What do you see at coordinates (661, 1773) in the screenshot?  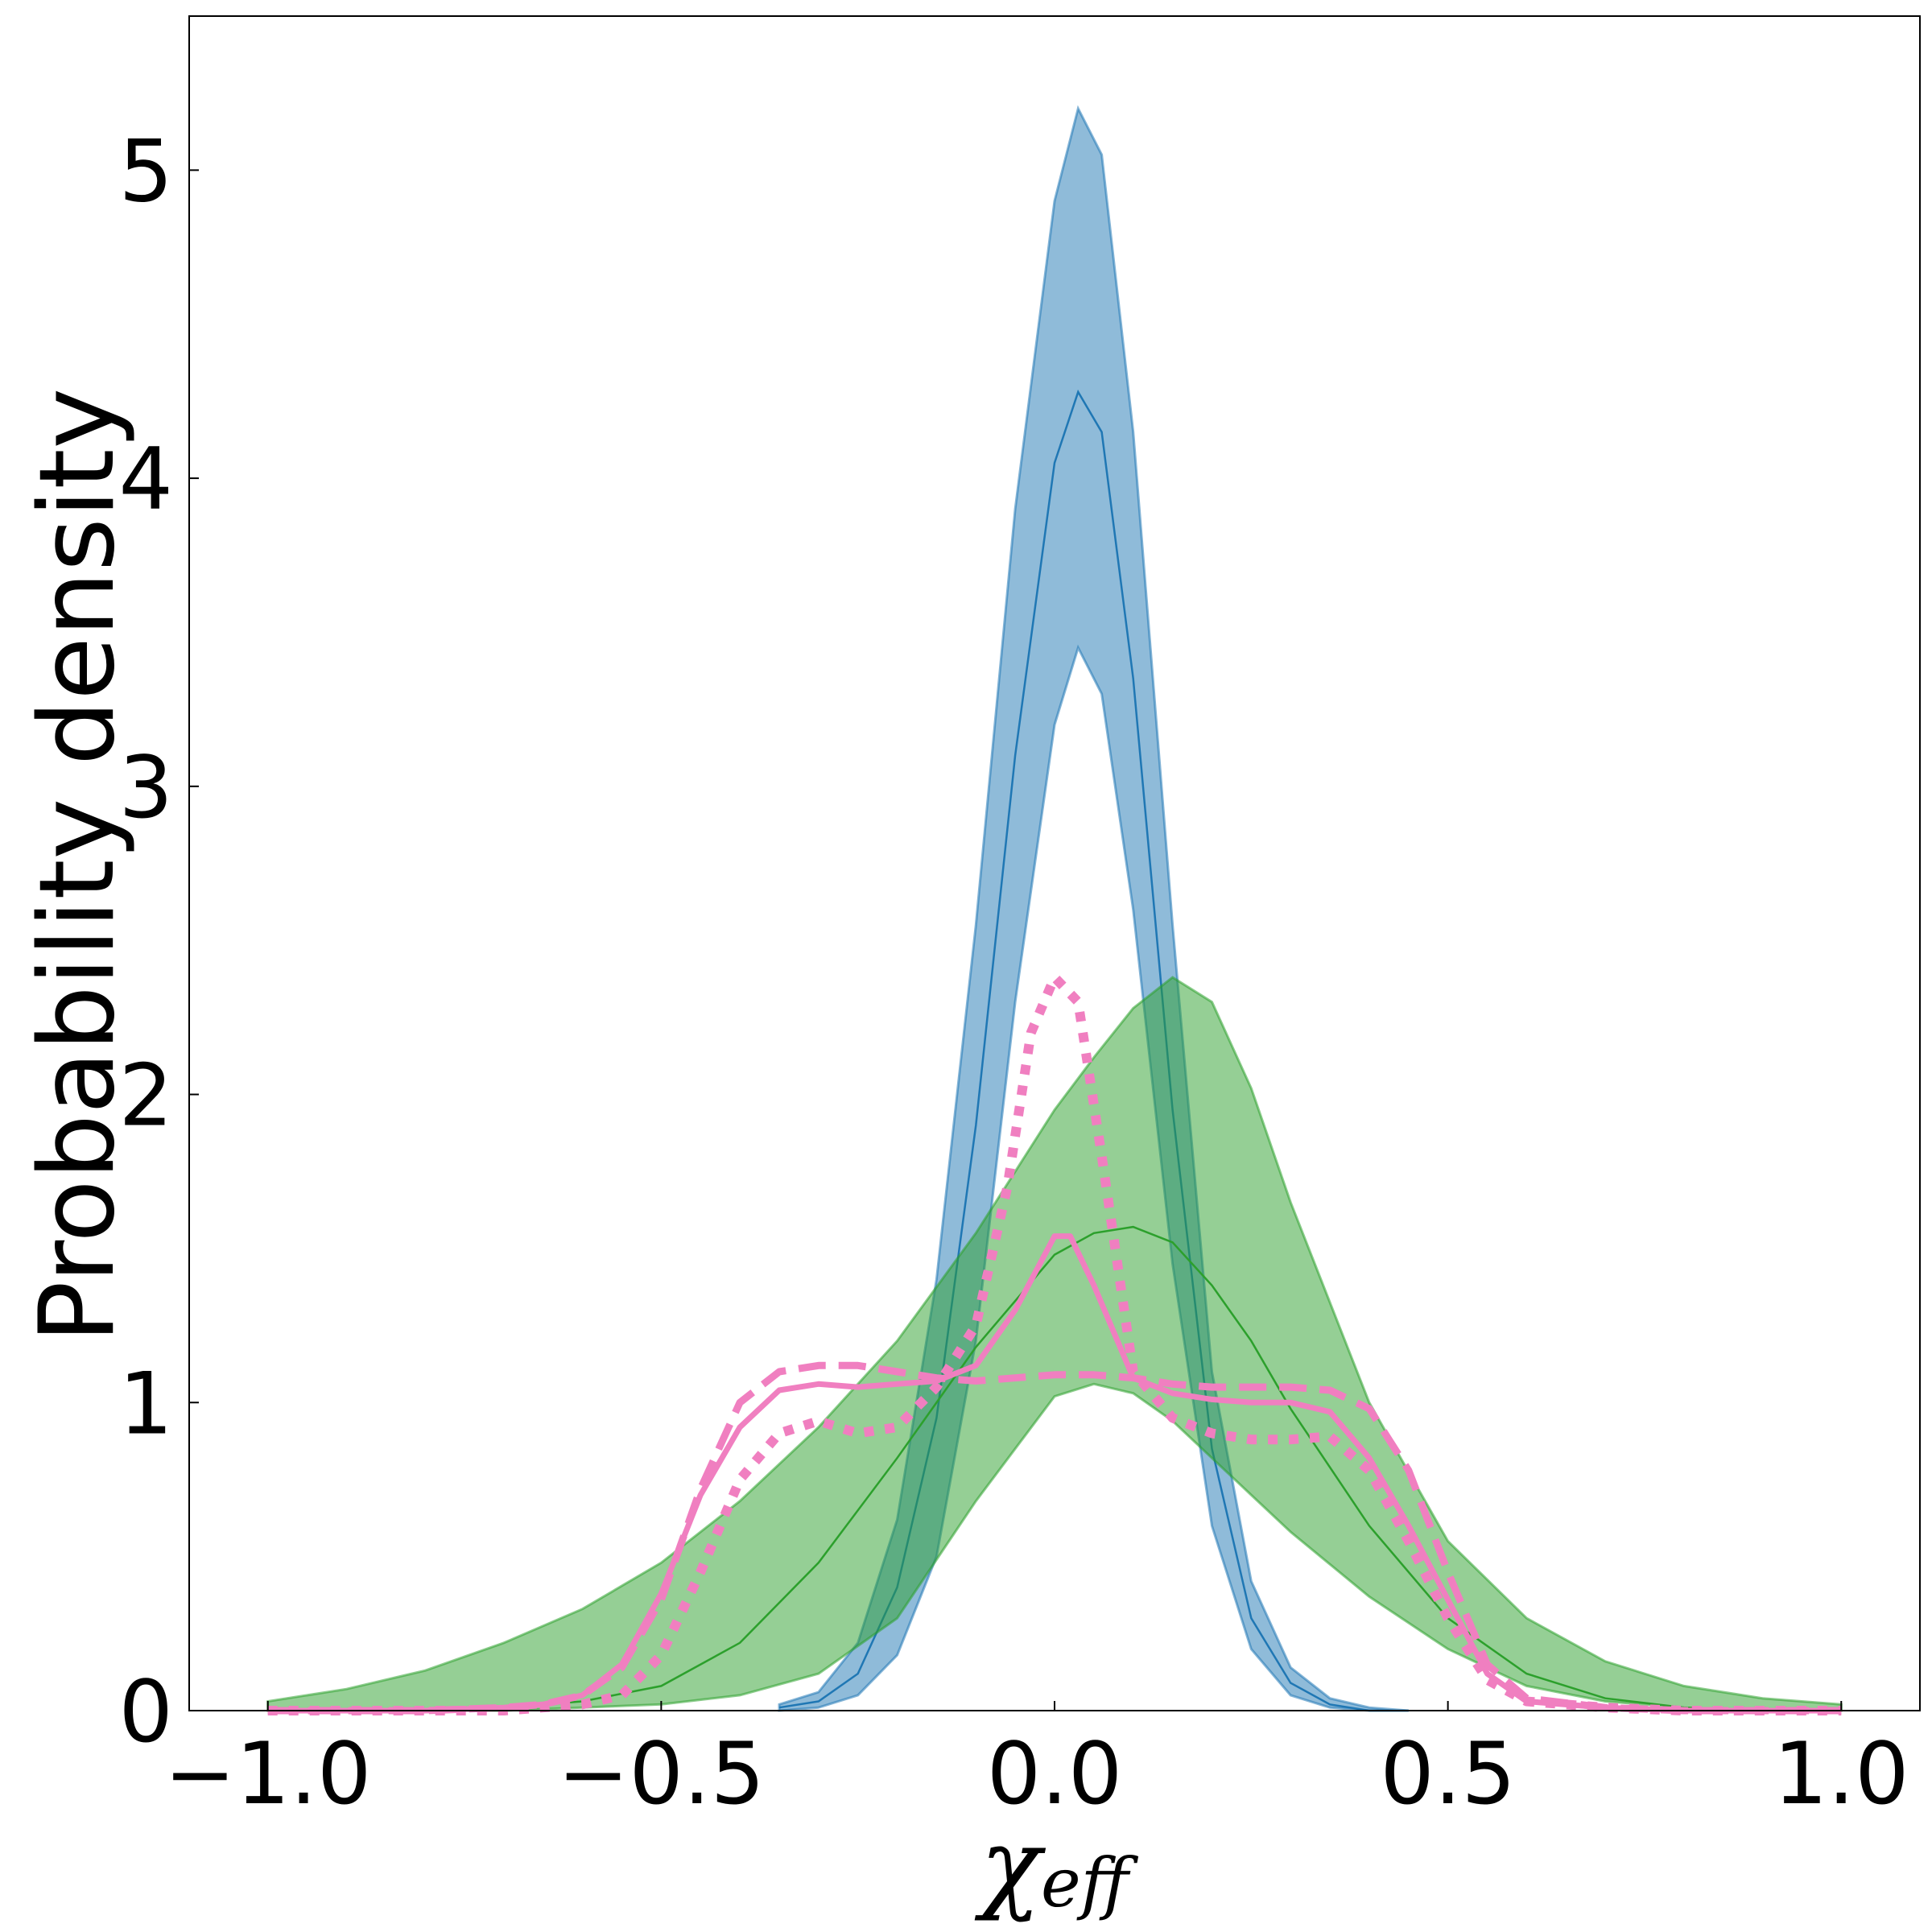 I see `x-tick-label: −0.5` at bounding box center [661, 1773].